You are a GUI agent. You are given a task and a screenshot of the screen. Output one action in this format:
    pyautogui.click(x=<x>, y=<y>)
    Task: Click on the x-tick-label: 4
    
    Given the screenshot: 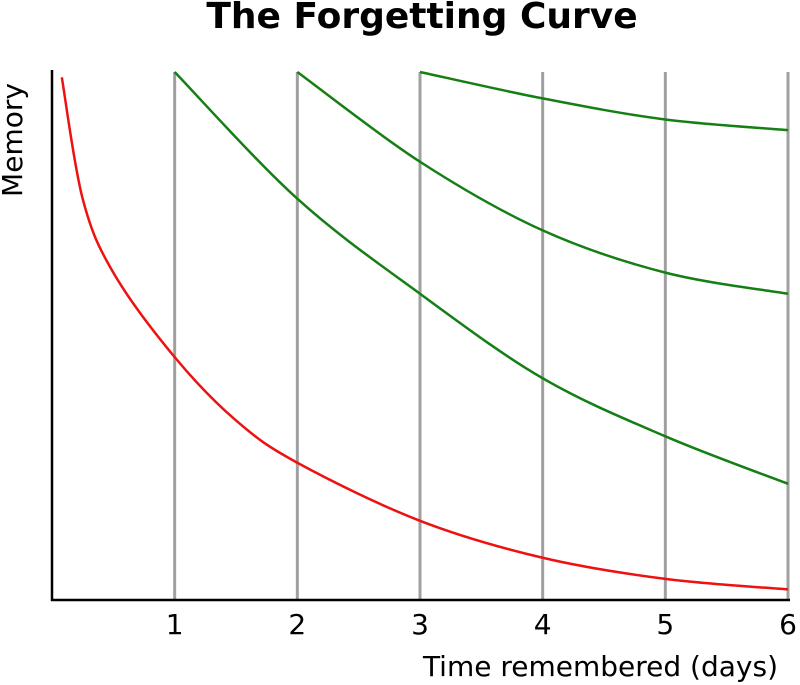 What is the action you would take?
    pyautogui.click(x=543, y=624)
    